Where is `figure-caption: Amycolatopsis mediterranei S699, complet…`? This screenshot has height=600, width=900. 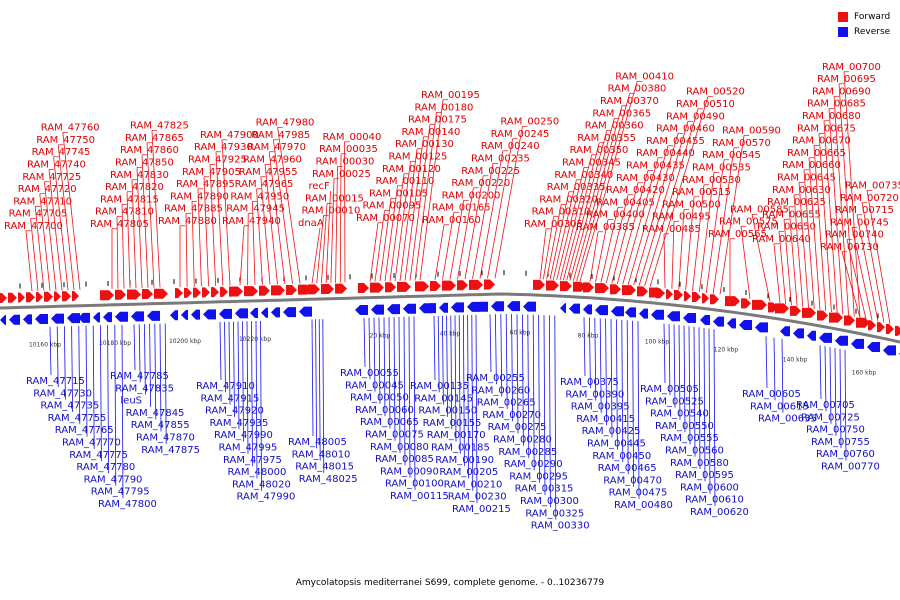 figure-caption: Amycolatopsis mediterranei S699, complet… is located at coordinates (450, 583).